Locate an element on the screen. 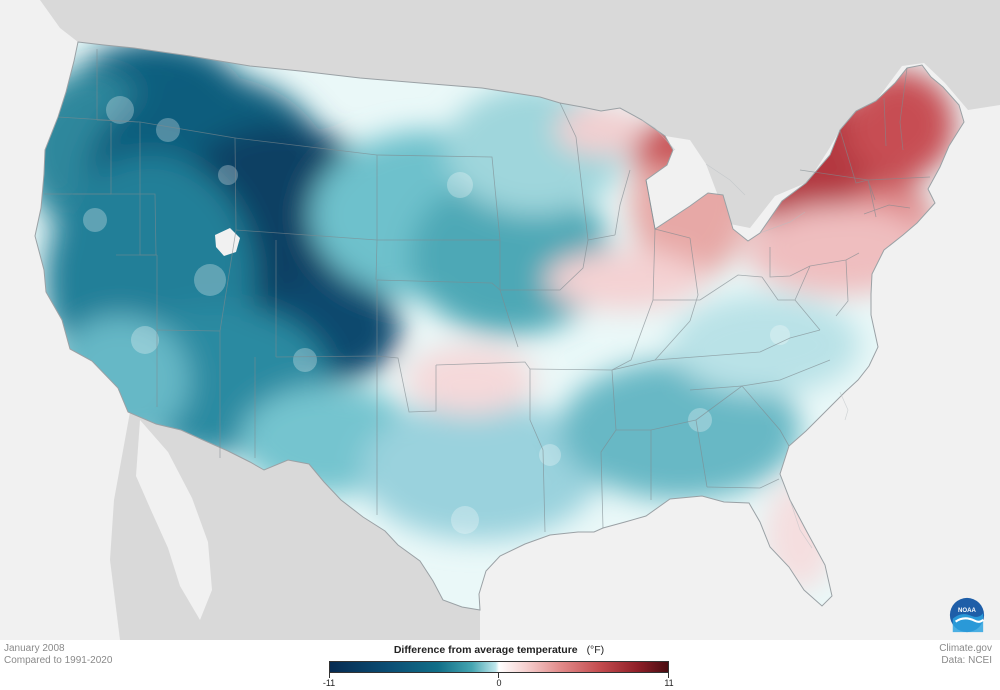 The width and height of the screenshot is (1000, 690). great-salt-lake is located at coordinates (227, 242).